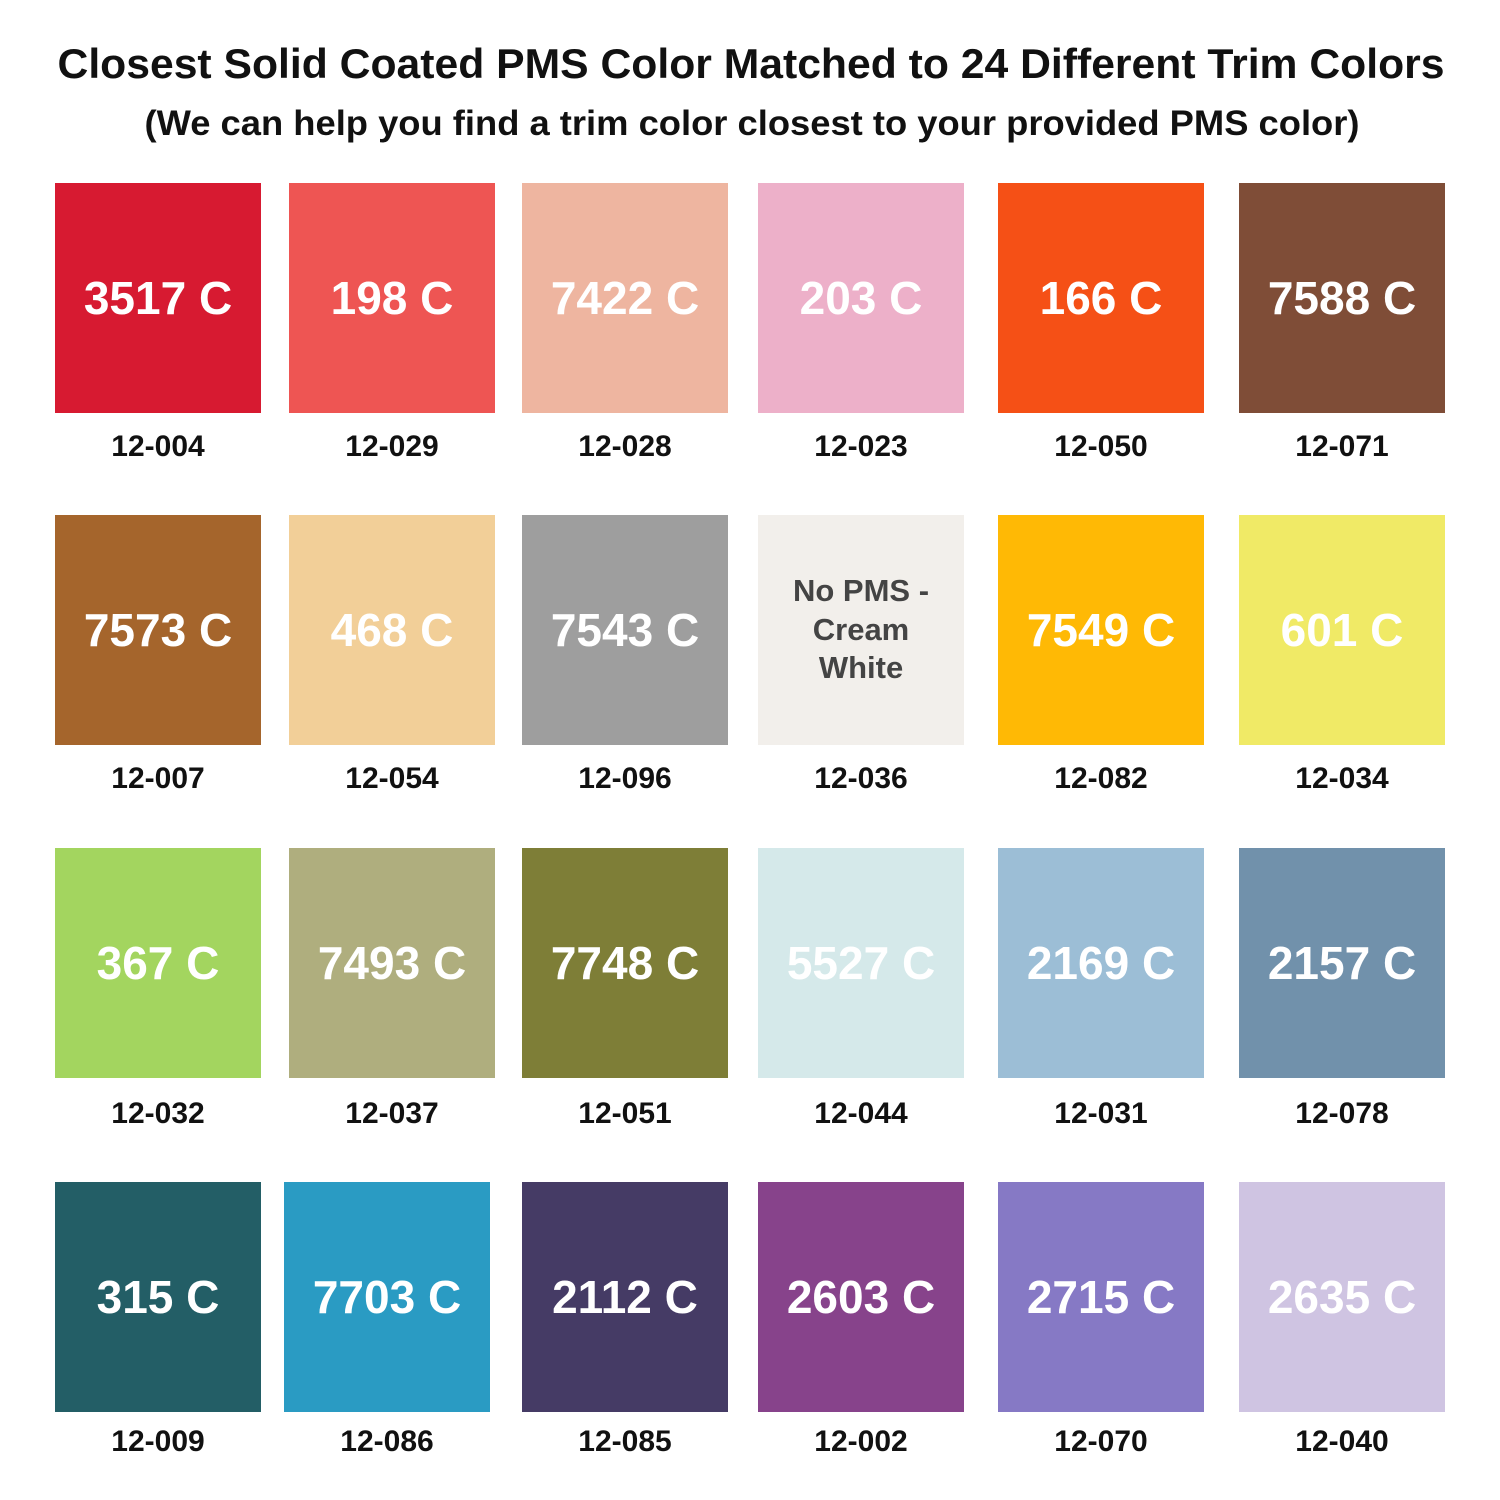 Image resolution: width=1500 pixels, height=1500 pixels. Describe the element at coordinates (158, 778) in the screenshot. I see `trim-code: 12-007` at that location.